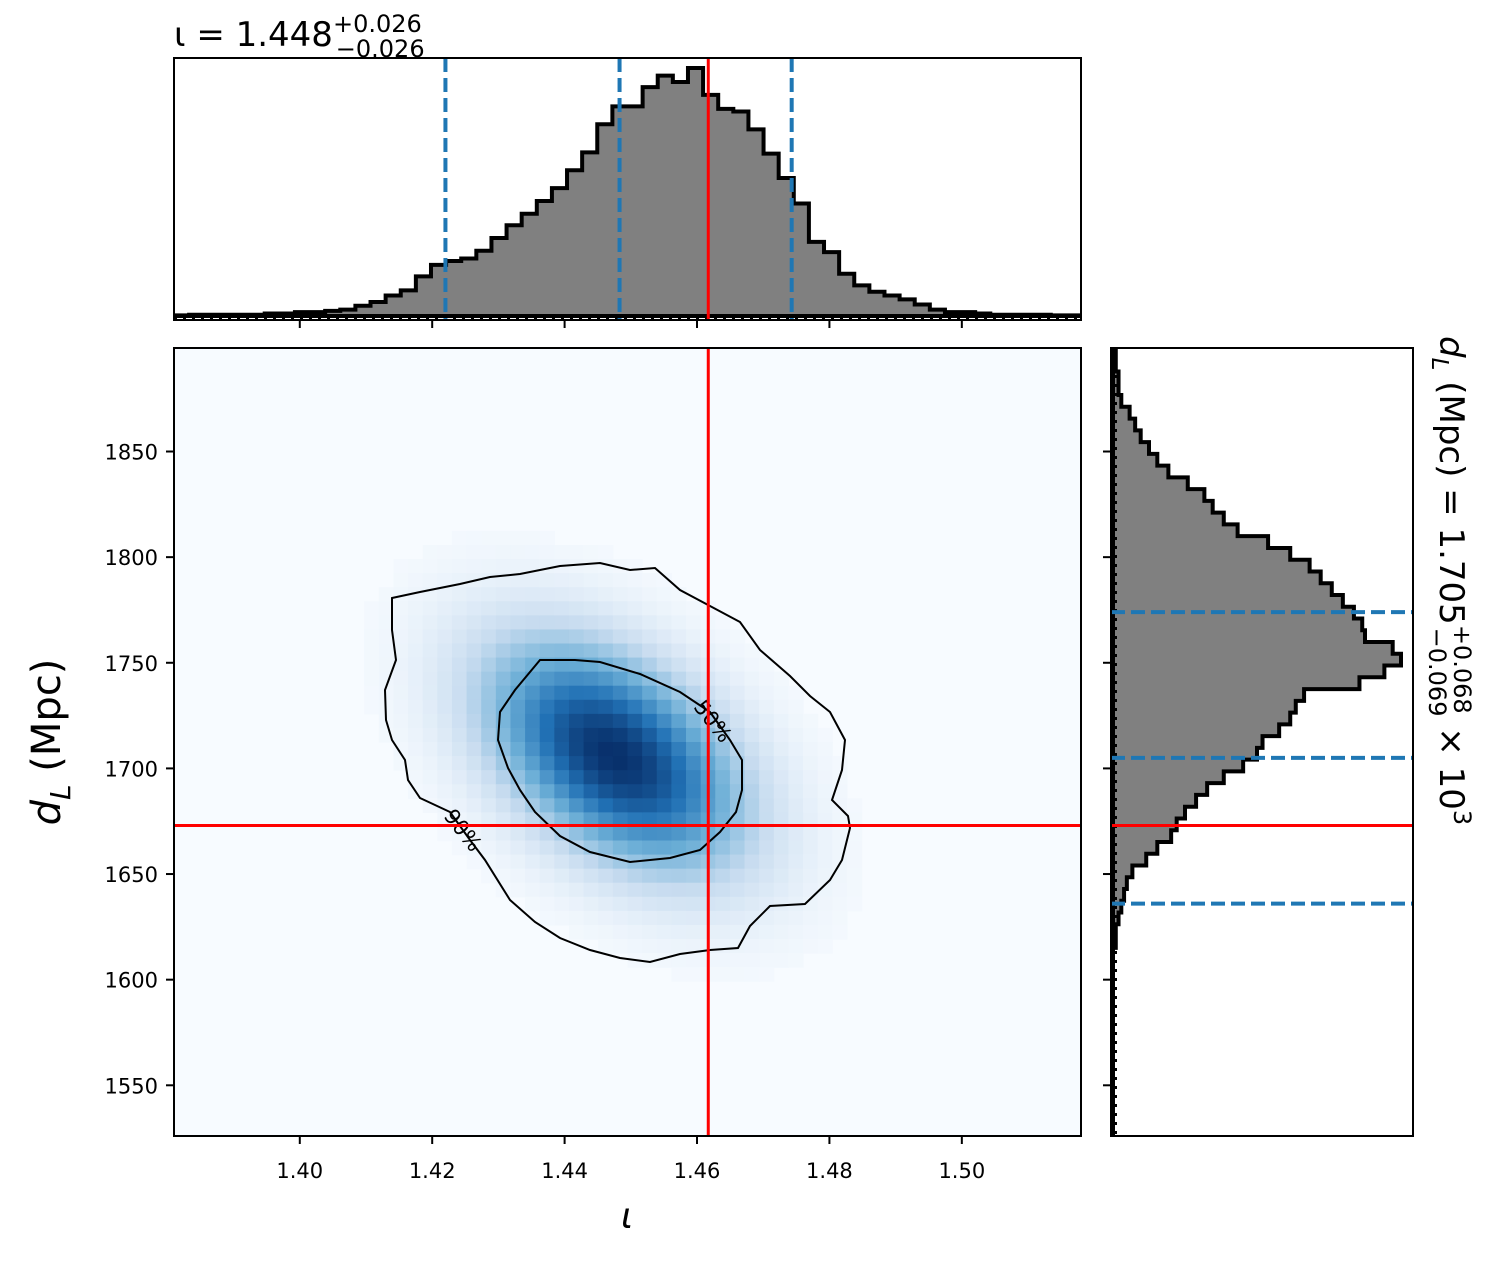 The width and height of the screenshot is (1502, 1263). Describe the element at coordinates (627, 1216) in the screenshot. I see `x-axis-label: ι` at that location.